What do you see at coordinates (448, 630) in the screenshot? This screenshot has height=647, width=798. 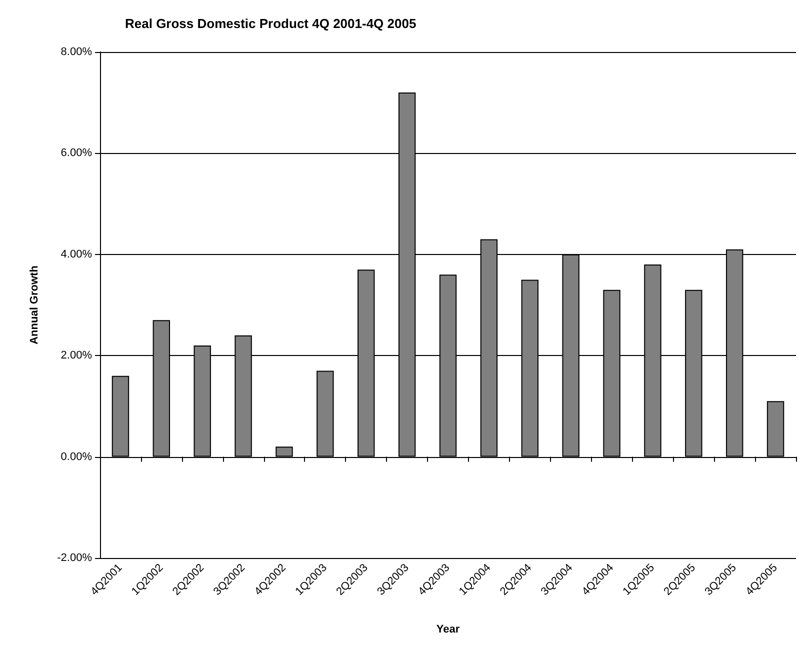 I see `x-axis-title: Year` at bounding box center [448, 630].